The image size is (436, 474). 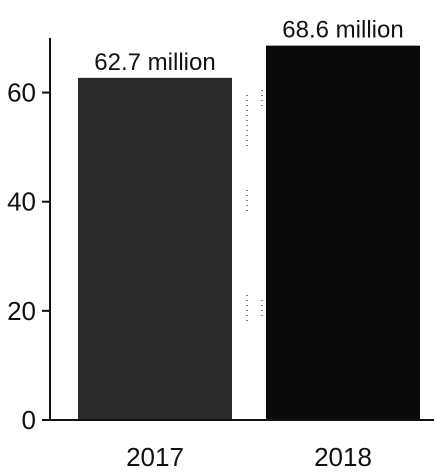 I want to click on y-tick-label-40: 40, so click(x=21, y=202).